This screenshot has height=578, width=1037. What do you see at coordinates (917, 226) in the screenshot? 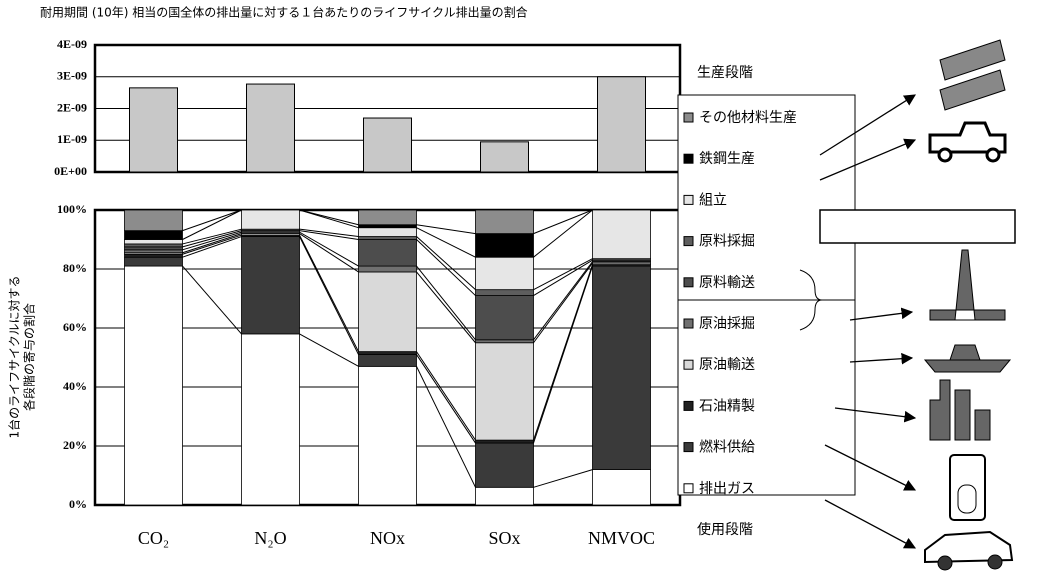
I see `callout-box` at bounding box center [917, 226].